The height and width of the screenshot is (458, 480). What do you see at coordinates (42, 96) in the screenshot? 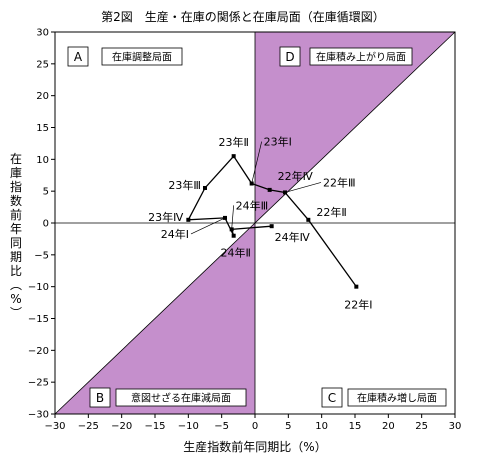
I see `y-tick-label: 20` at bounding box center [42, 96].